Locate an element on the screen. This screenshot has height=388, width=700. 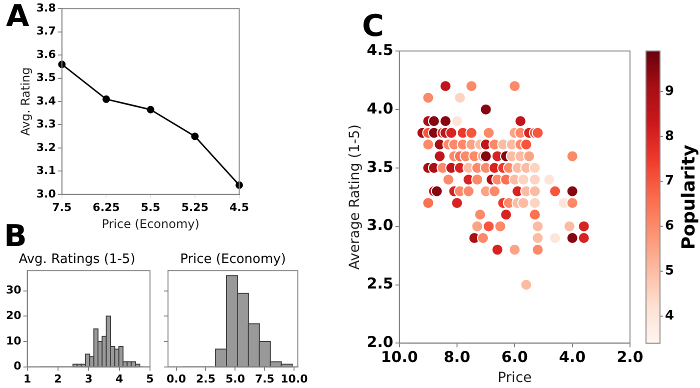
y-tick-label: 3.3 is located at coordinates (46, 124).